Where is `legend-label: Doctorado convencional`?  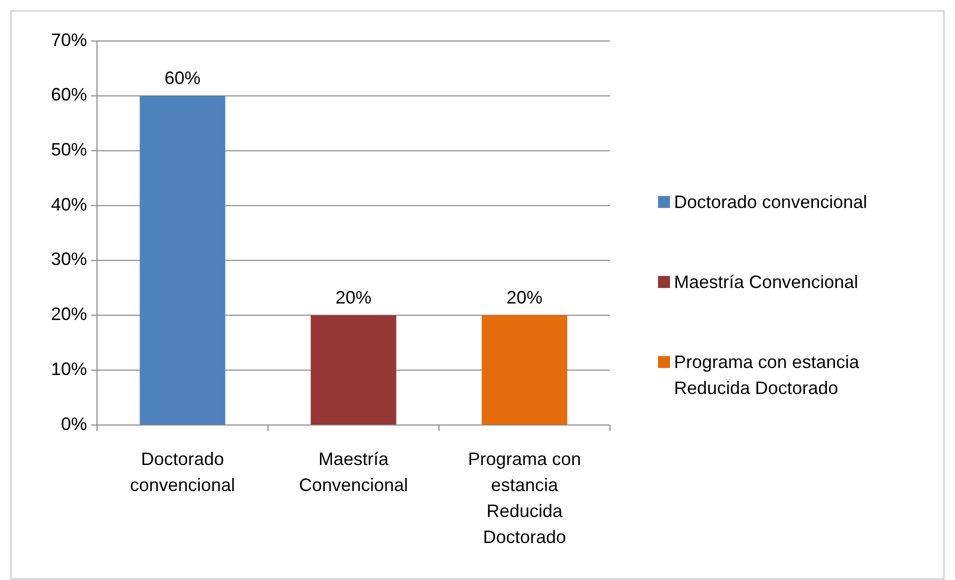
legend-label: Doctorado convencional is located at coordinates (771, 202).